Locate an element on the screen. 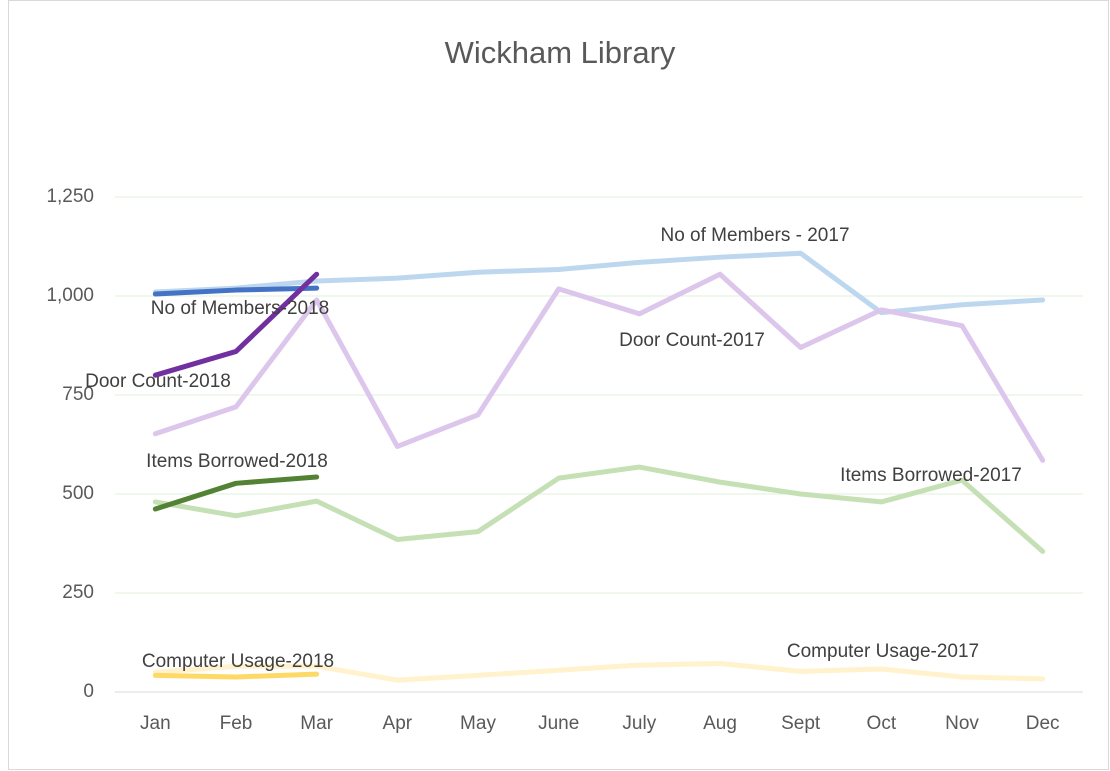 This screenshot has width=1110, height=771. chart-title: Wickham Library is located at coordinates (560, 52).